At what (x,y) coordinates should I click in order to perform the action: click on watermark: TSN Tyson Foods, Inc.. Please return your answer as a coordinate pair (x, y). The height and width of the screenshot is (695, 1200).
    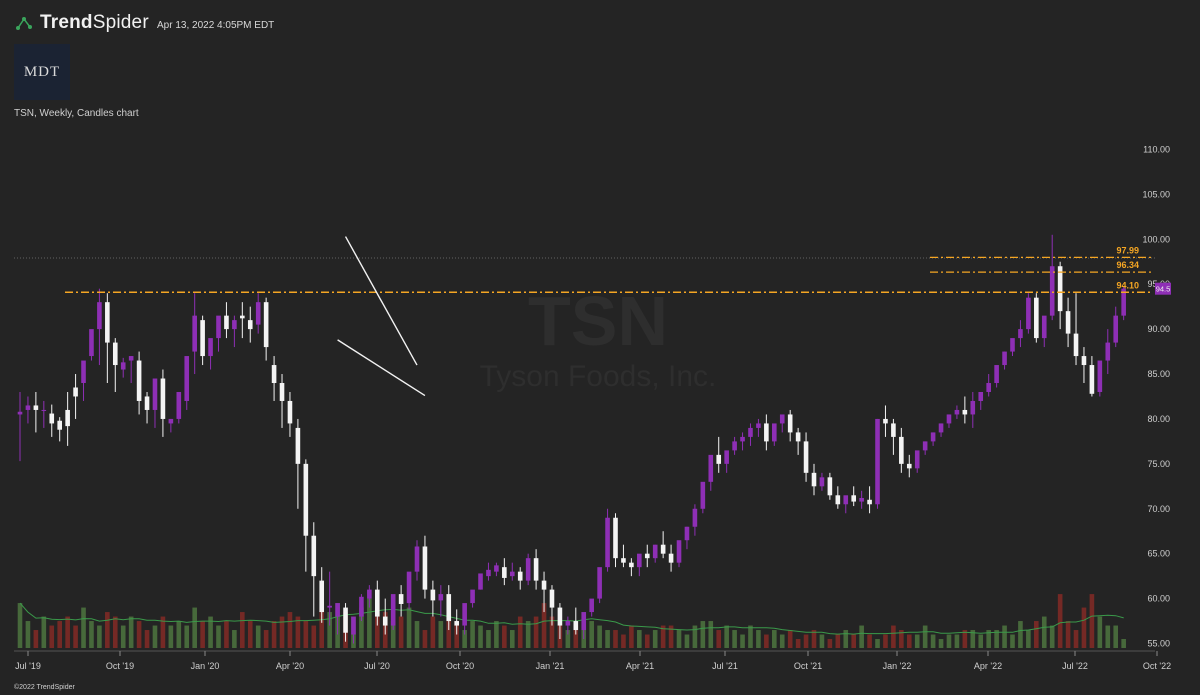
    Looking at the image, I should click on (598, 337).